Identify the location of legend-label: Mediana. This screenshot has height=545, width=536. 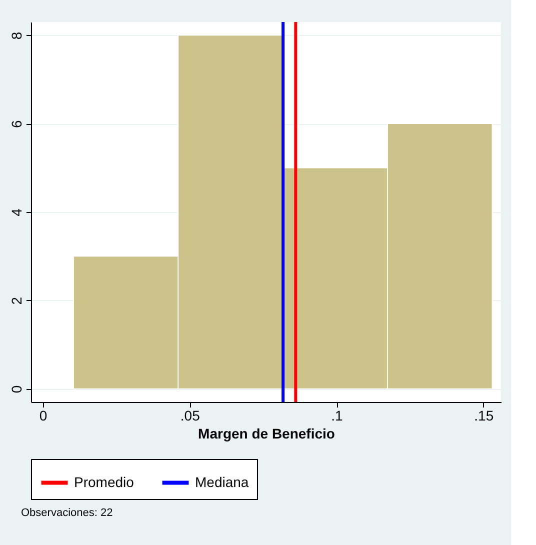
(222, 482).